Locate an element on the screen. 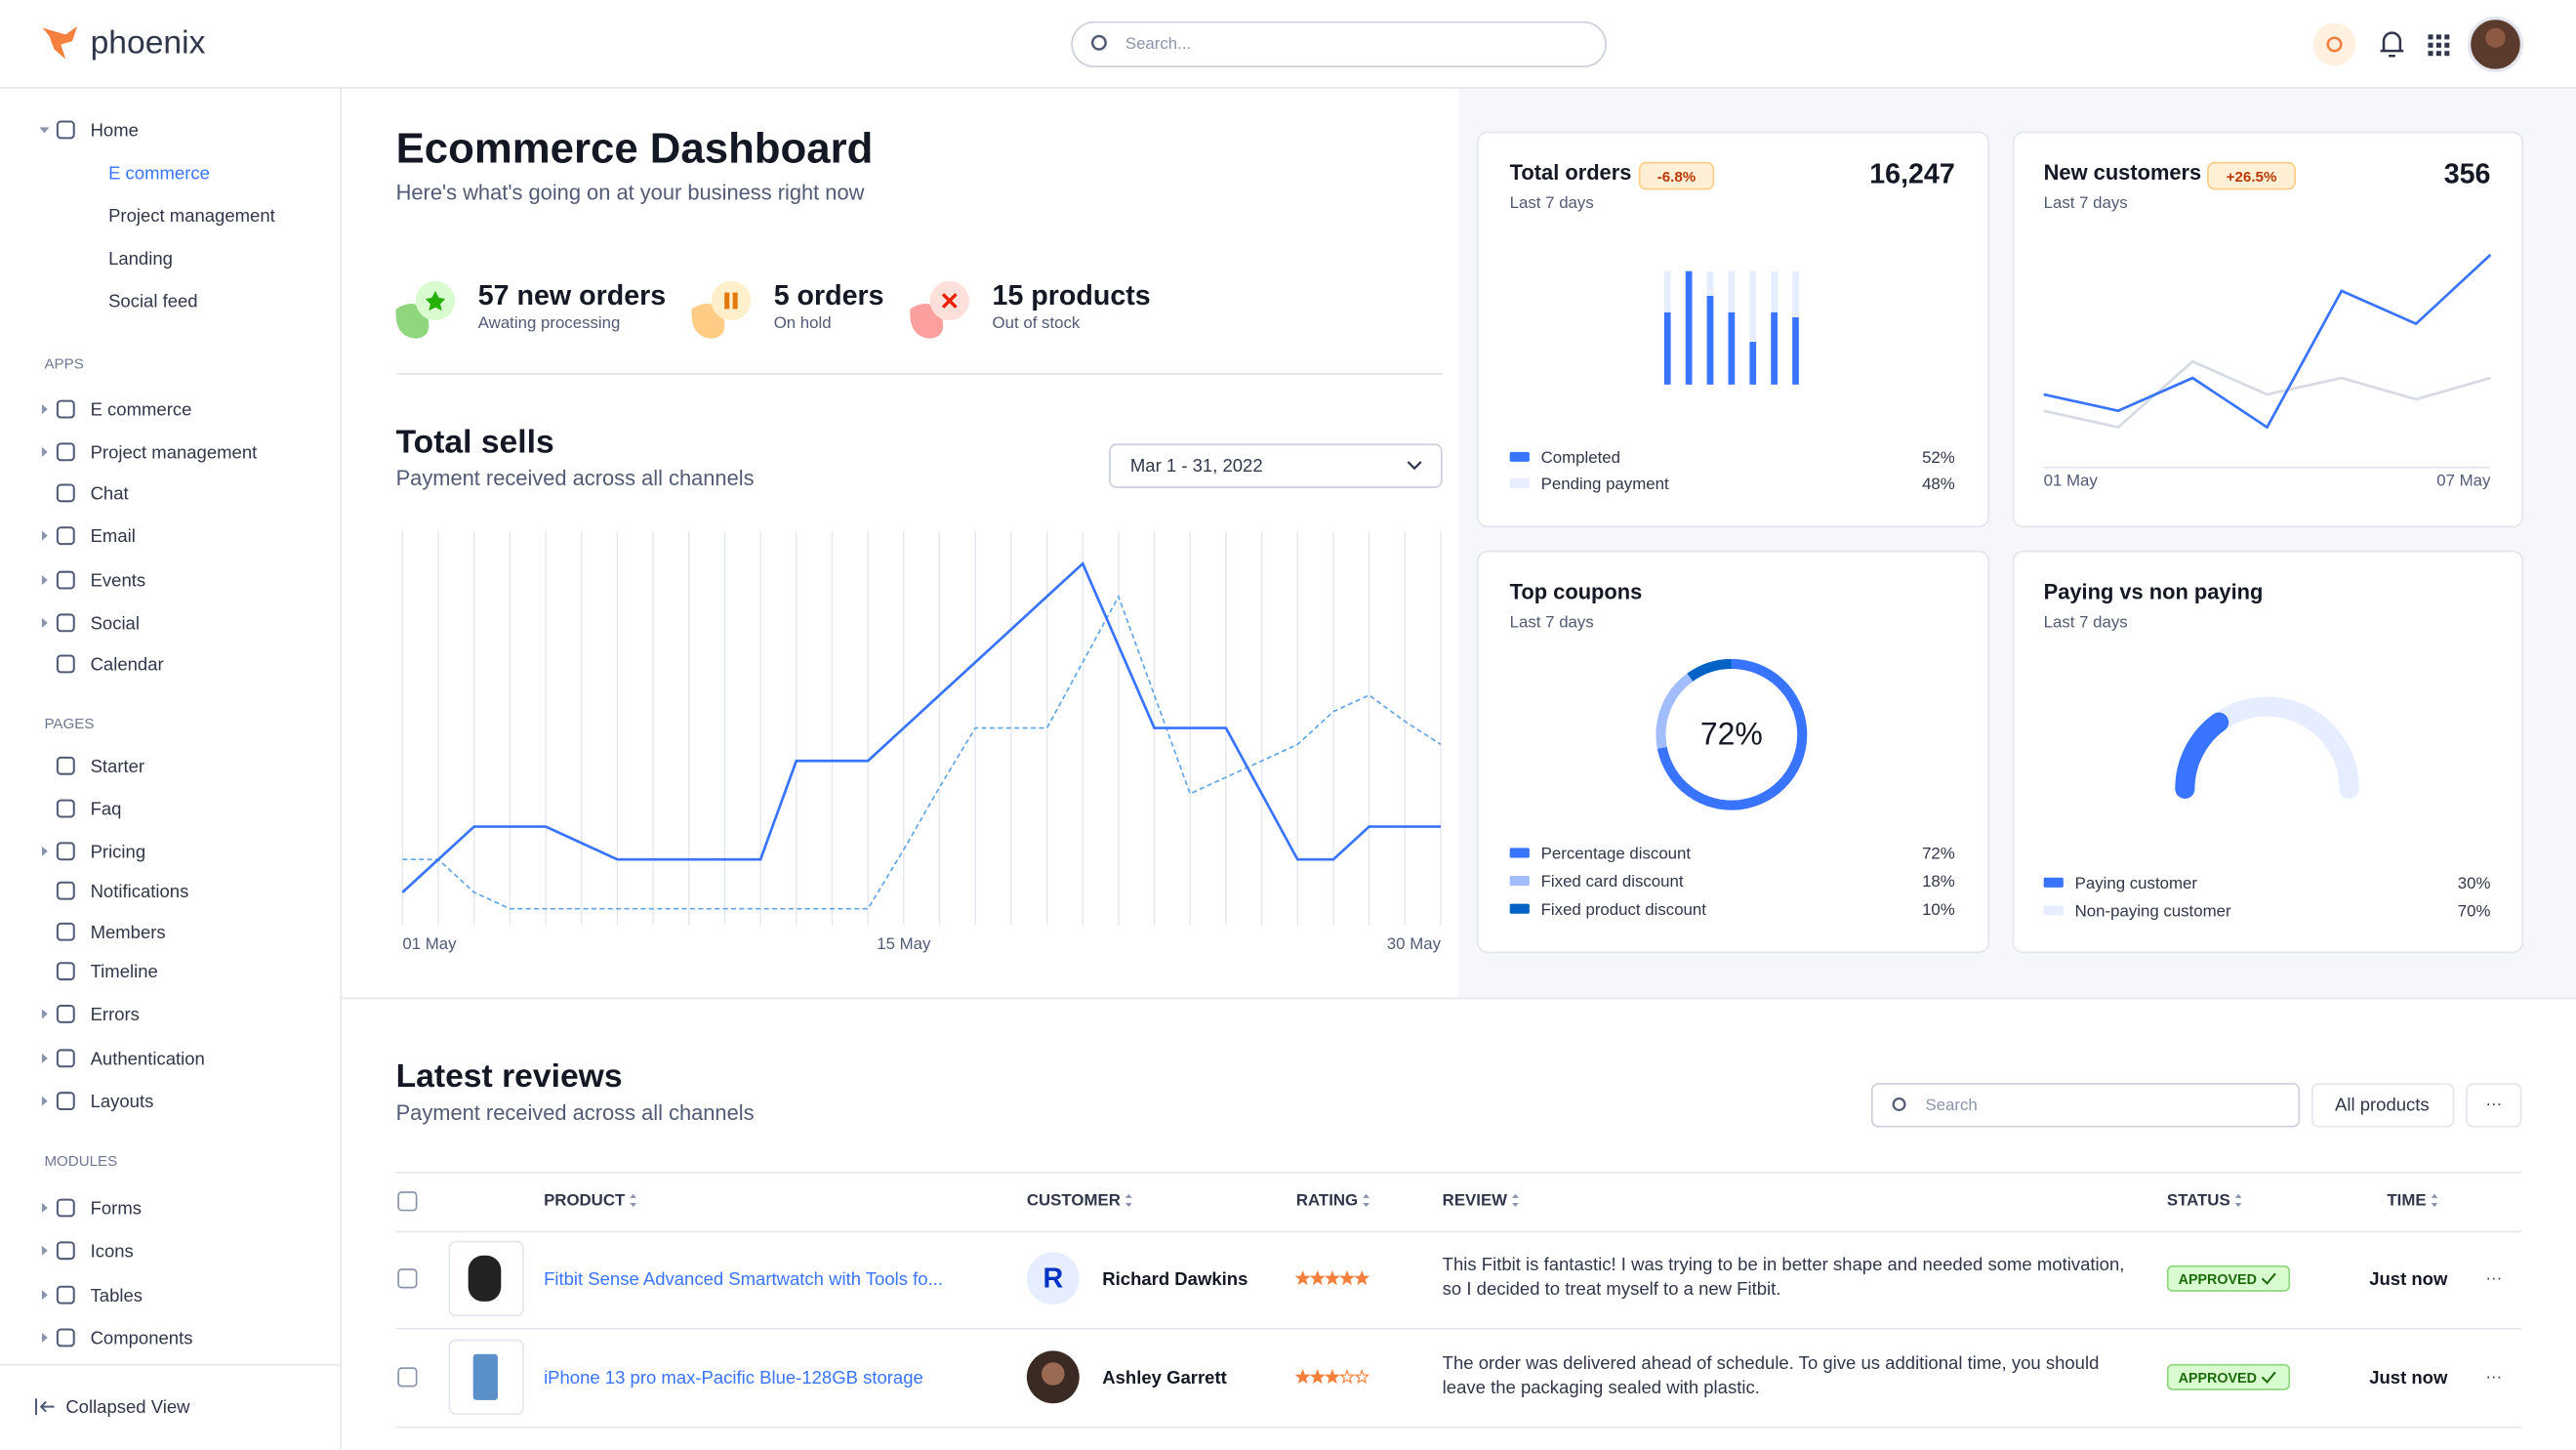  x-tick-label: 30 May is located at coordinates (1414, 943).